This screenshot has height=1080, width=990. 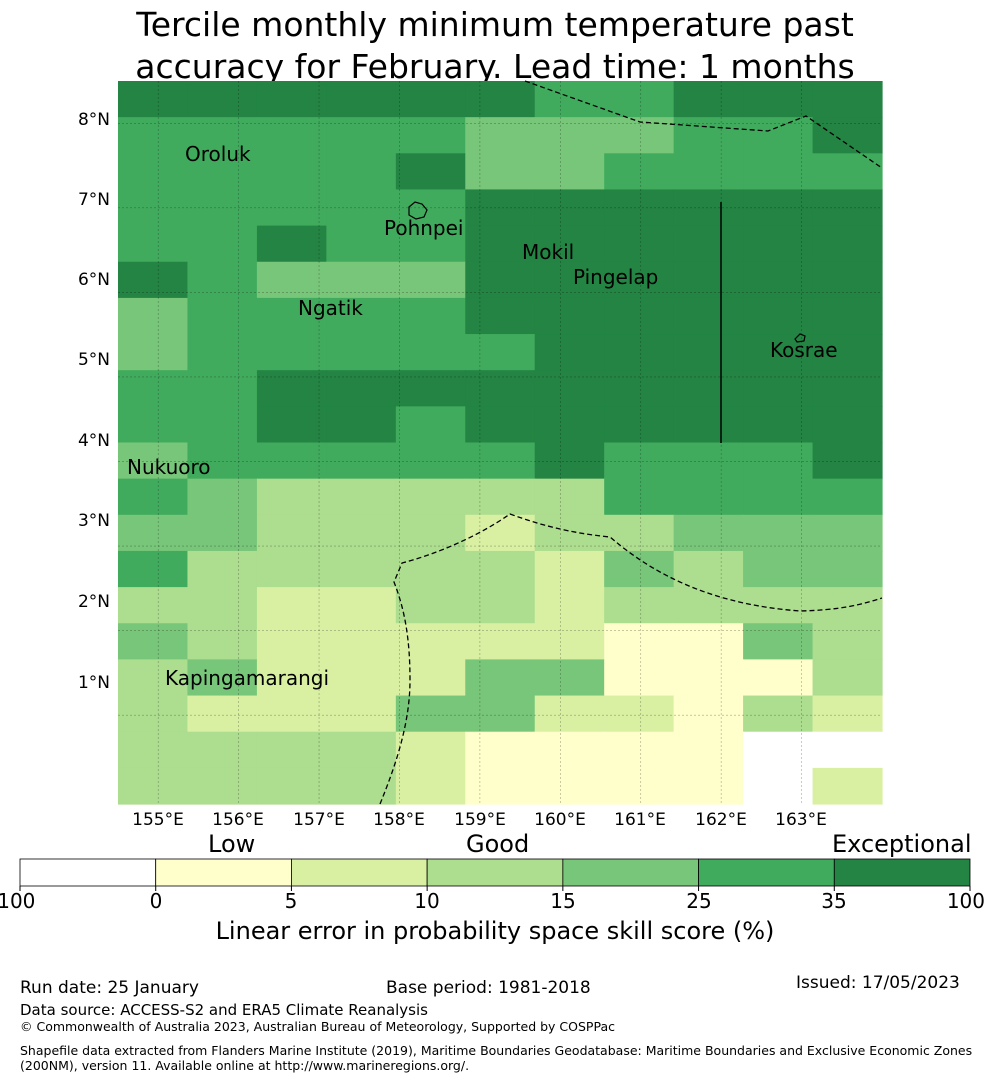 What do you see at coordinates (480, 820) in the screenshot?
I see `lon-label-159e: 159°E` at bounding box center [480, 820].